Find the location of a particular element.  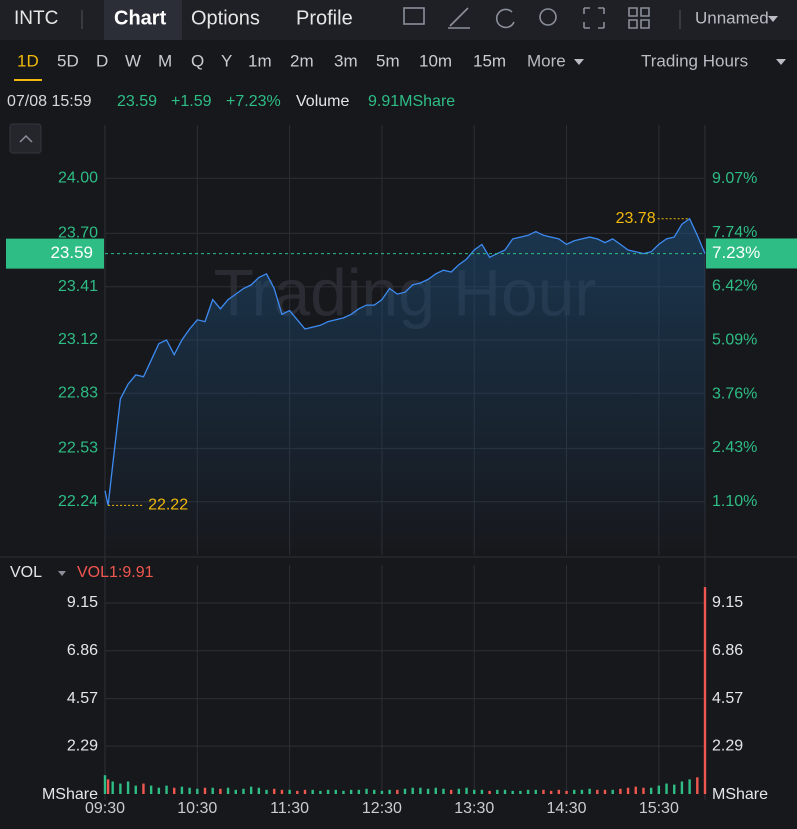

y-tick-label: 24.00 is located at coordinates (78, 178).